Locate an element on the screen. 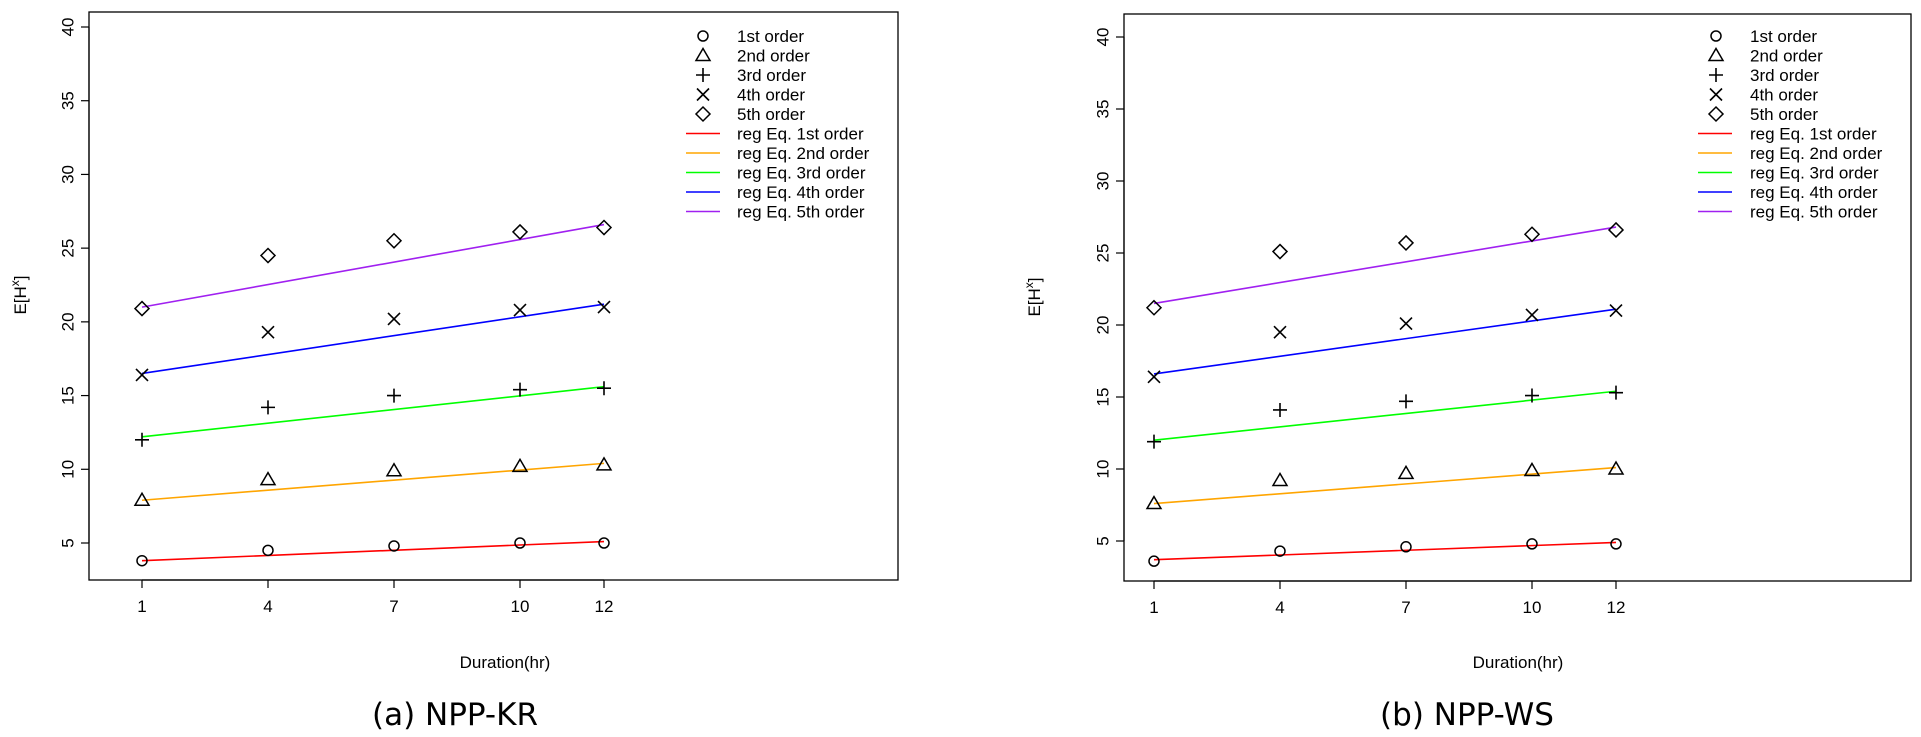 This screenshot has width=1921, height=737. legend-label: reg Eq. 1st order is located at coordinates (1813, 134).